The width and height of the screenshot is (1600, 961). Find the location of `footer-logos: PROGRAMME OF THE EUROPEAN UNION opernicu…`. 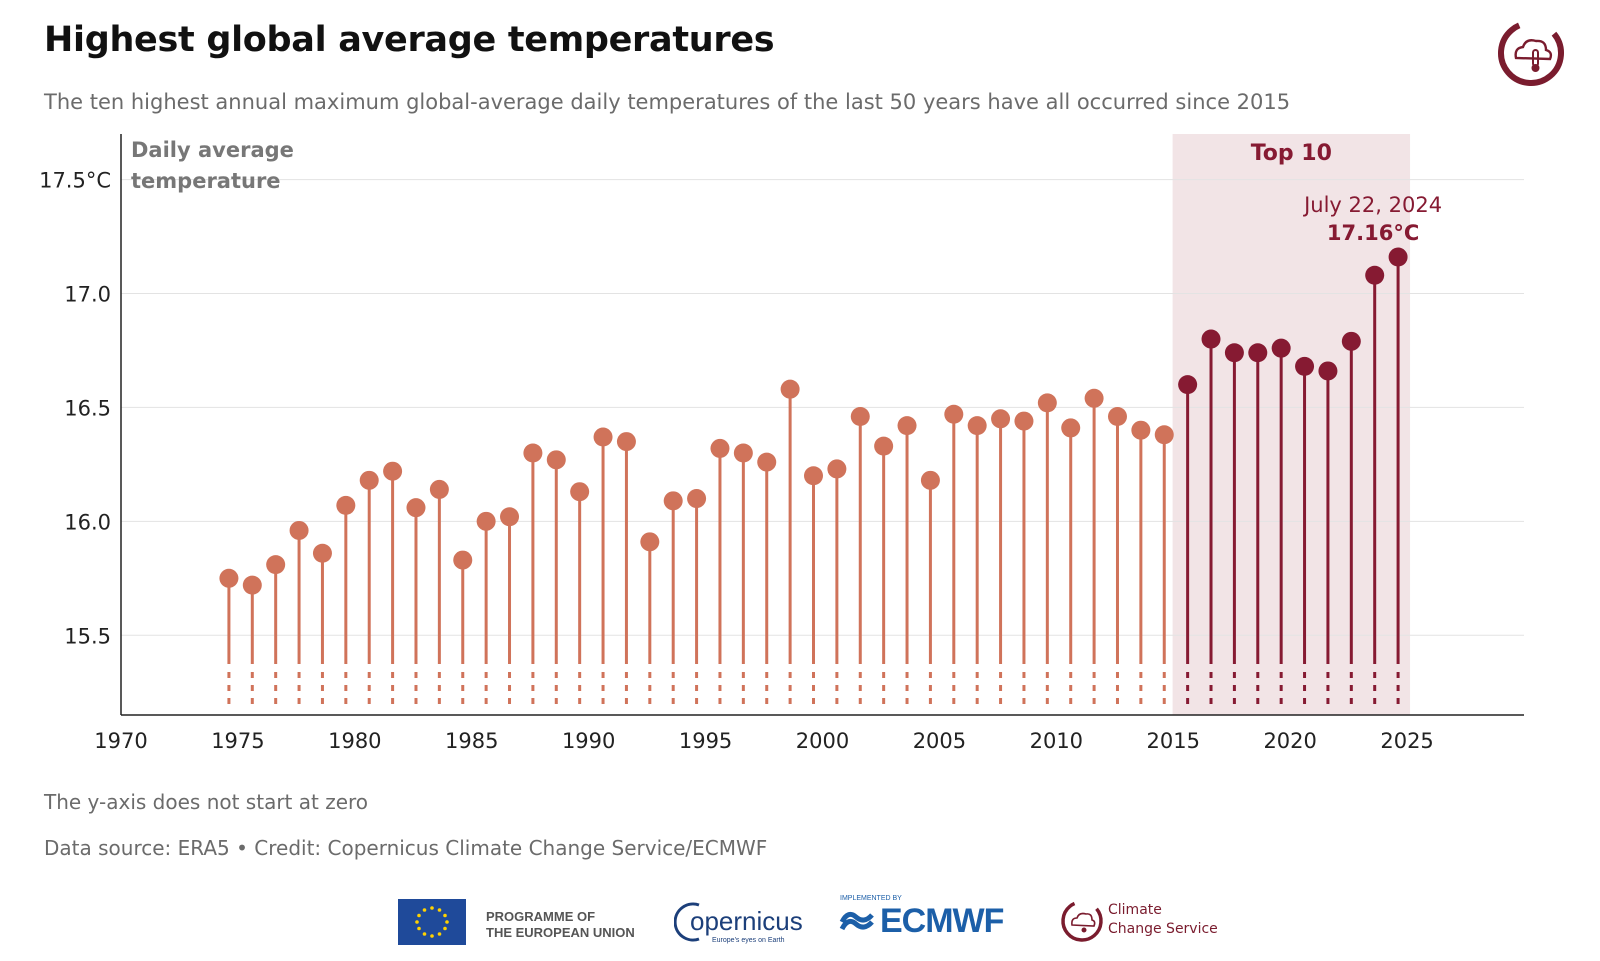

footer-logos: PROGRAMME OF THE EUROPEAN UNION opernicu… is located at coordinates (800, 925).